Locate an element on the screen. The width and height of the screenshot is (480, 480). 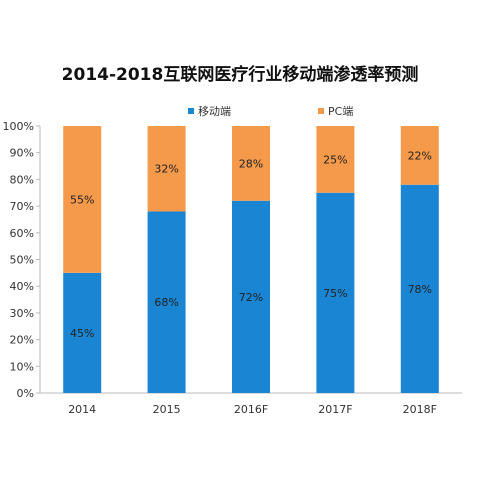
x-tick-label: 2017F is located at coordinates (335, 409).